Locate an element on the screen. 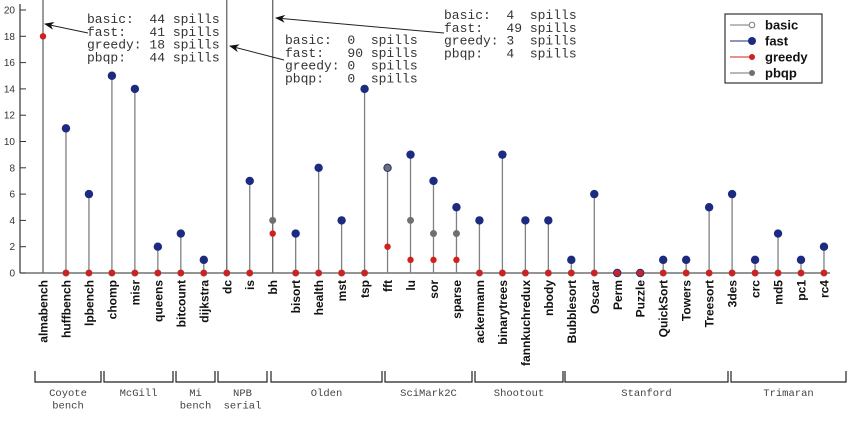  x-tick-label-pc1: pc1 is located at coordinates (802, 290).